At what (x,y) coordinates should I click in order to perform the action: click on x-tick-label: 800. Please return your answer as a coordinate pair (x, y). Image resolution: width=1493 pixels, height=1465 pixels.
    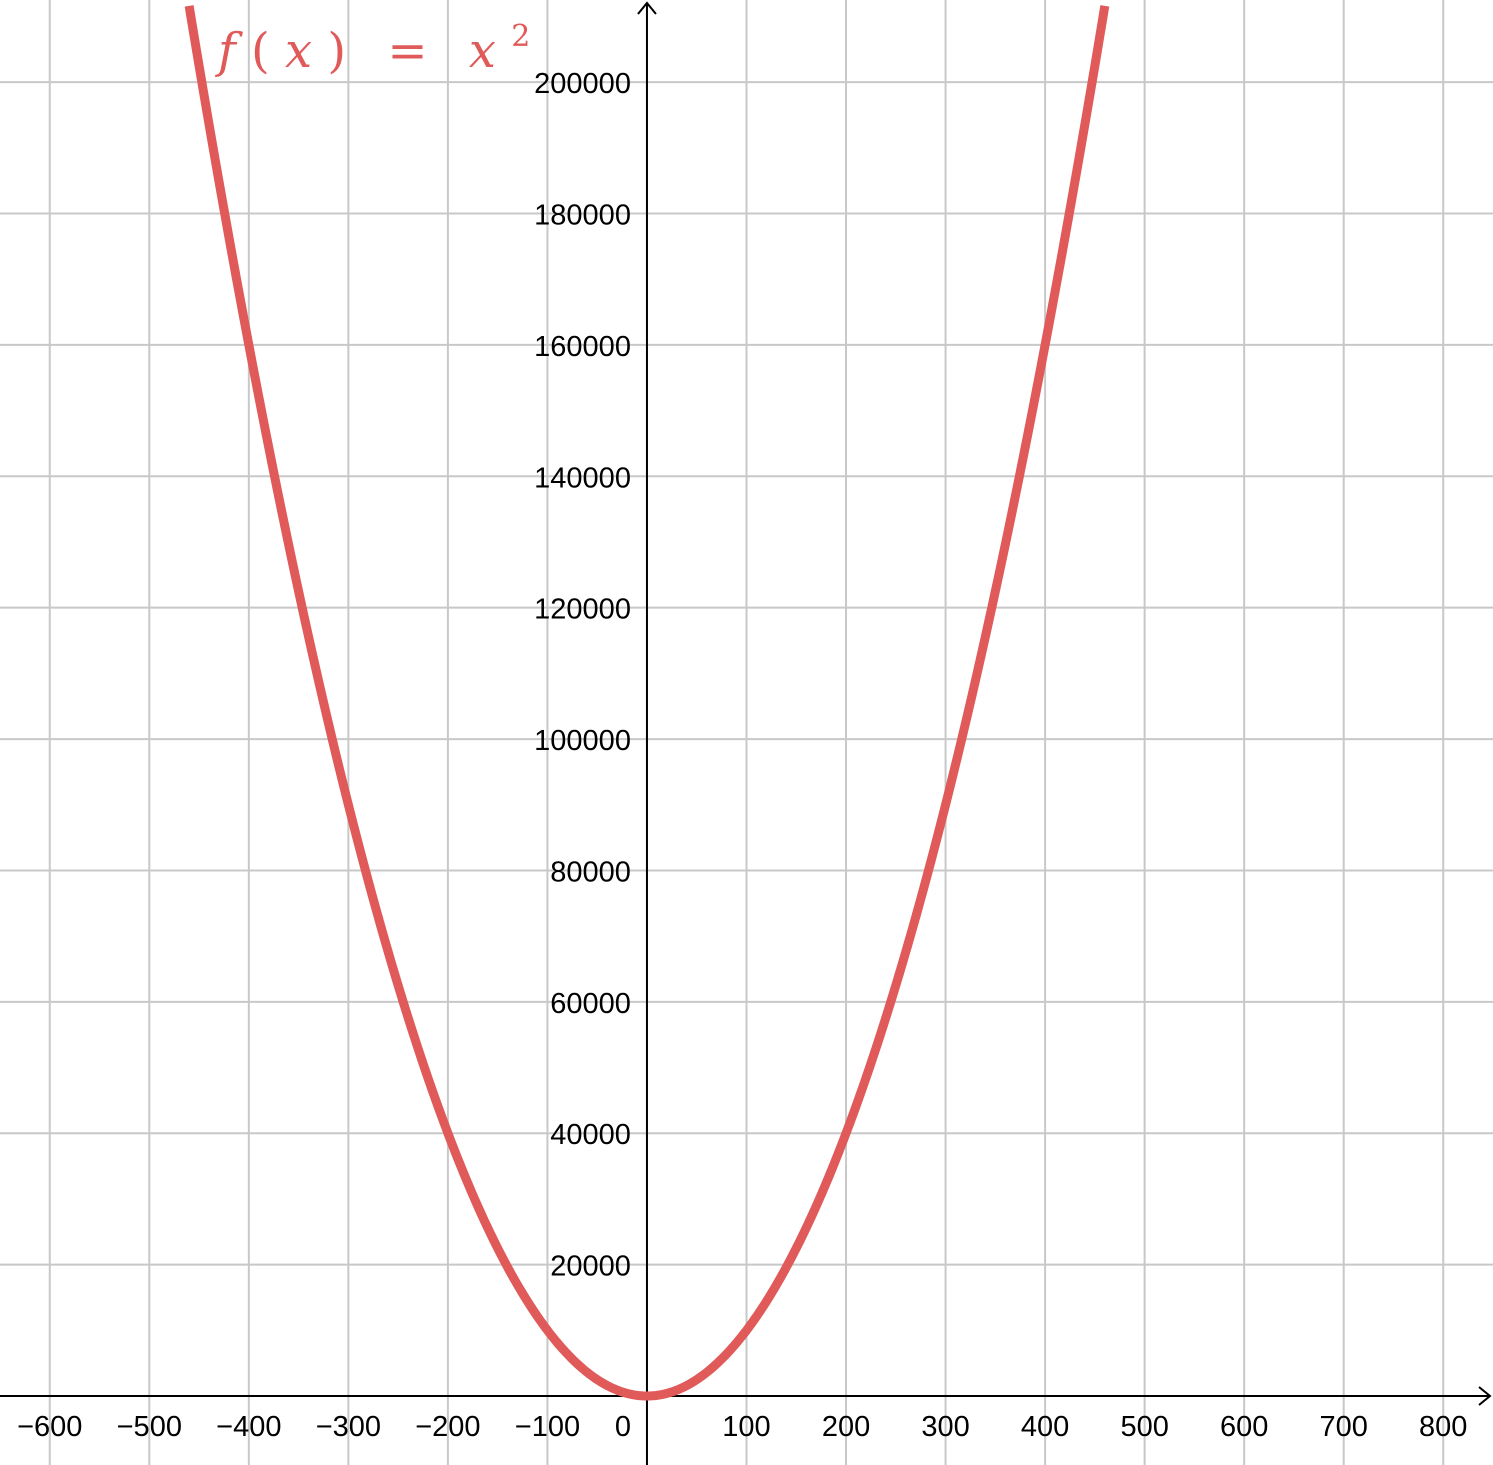
    Looking at the image, I should click on (1443, 1427).